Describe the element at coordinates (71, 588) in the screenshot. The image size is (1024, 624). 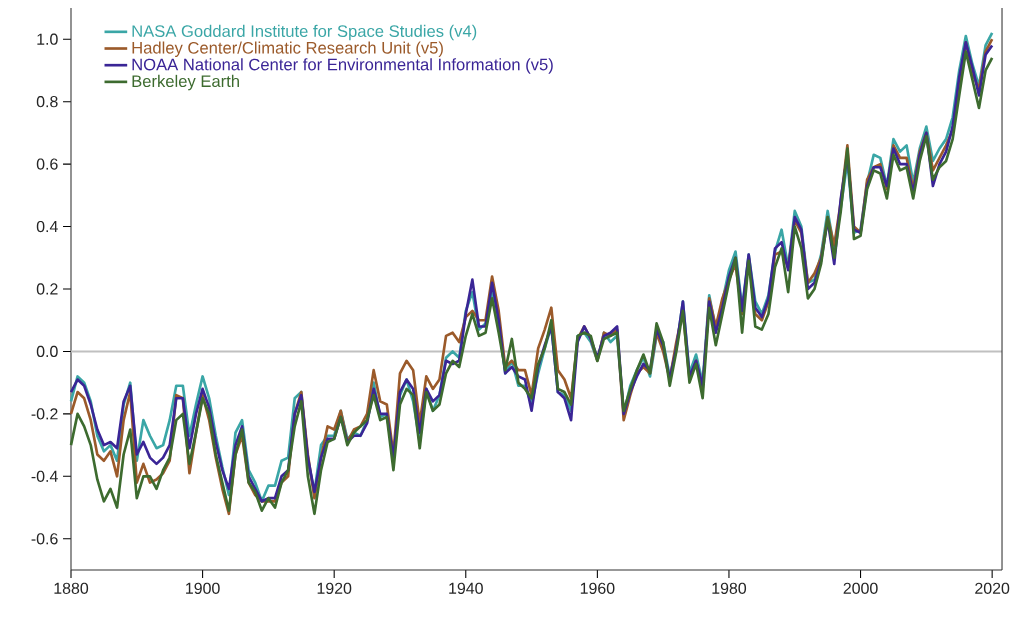
I see `x-tick-label: 1880` at that location.